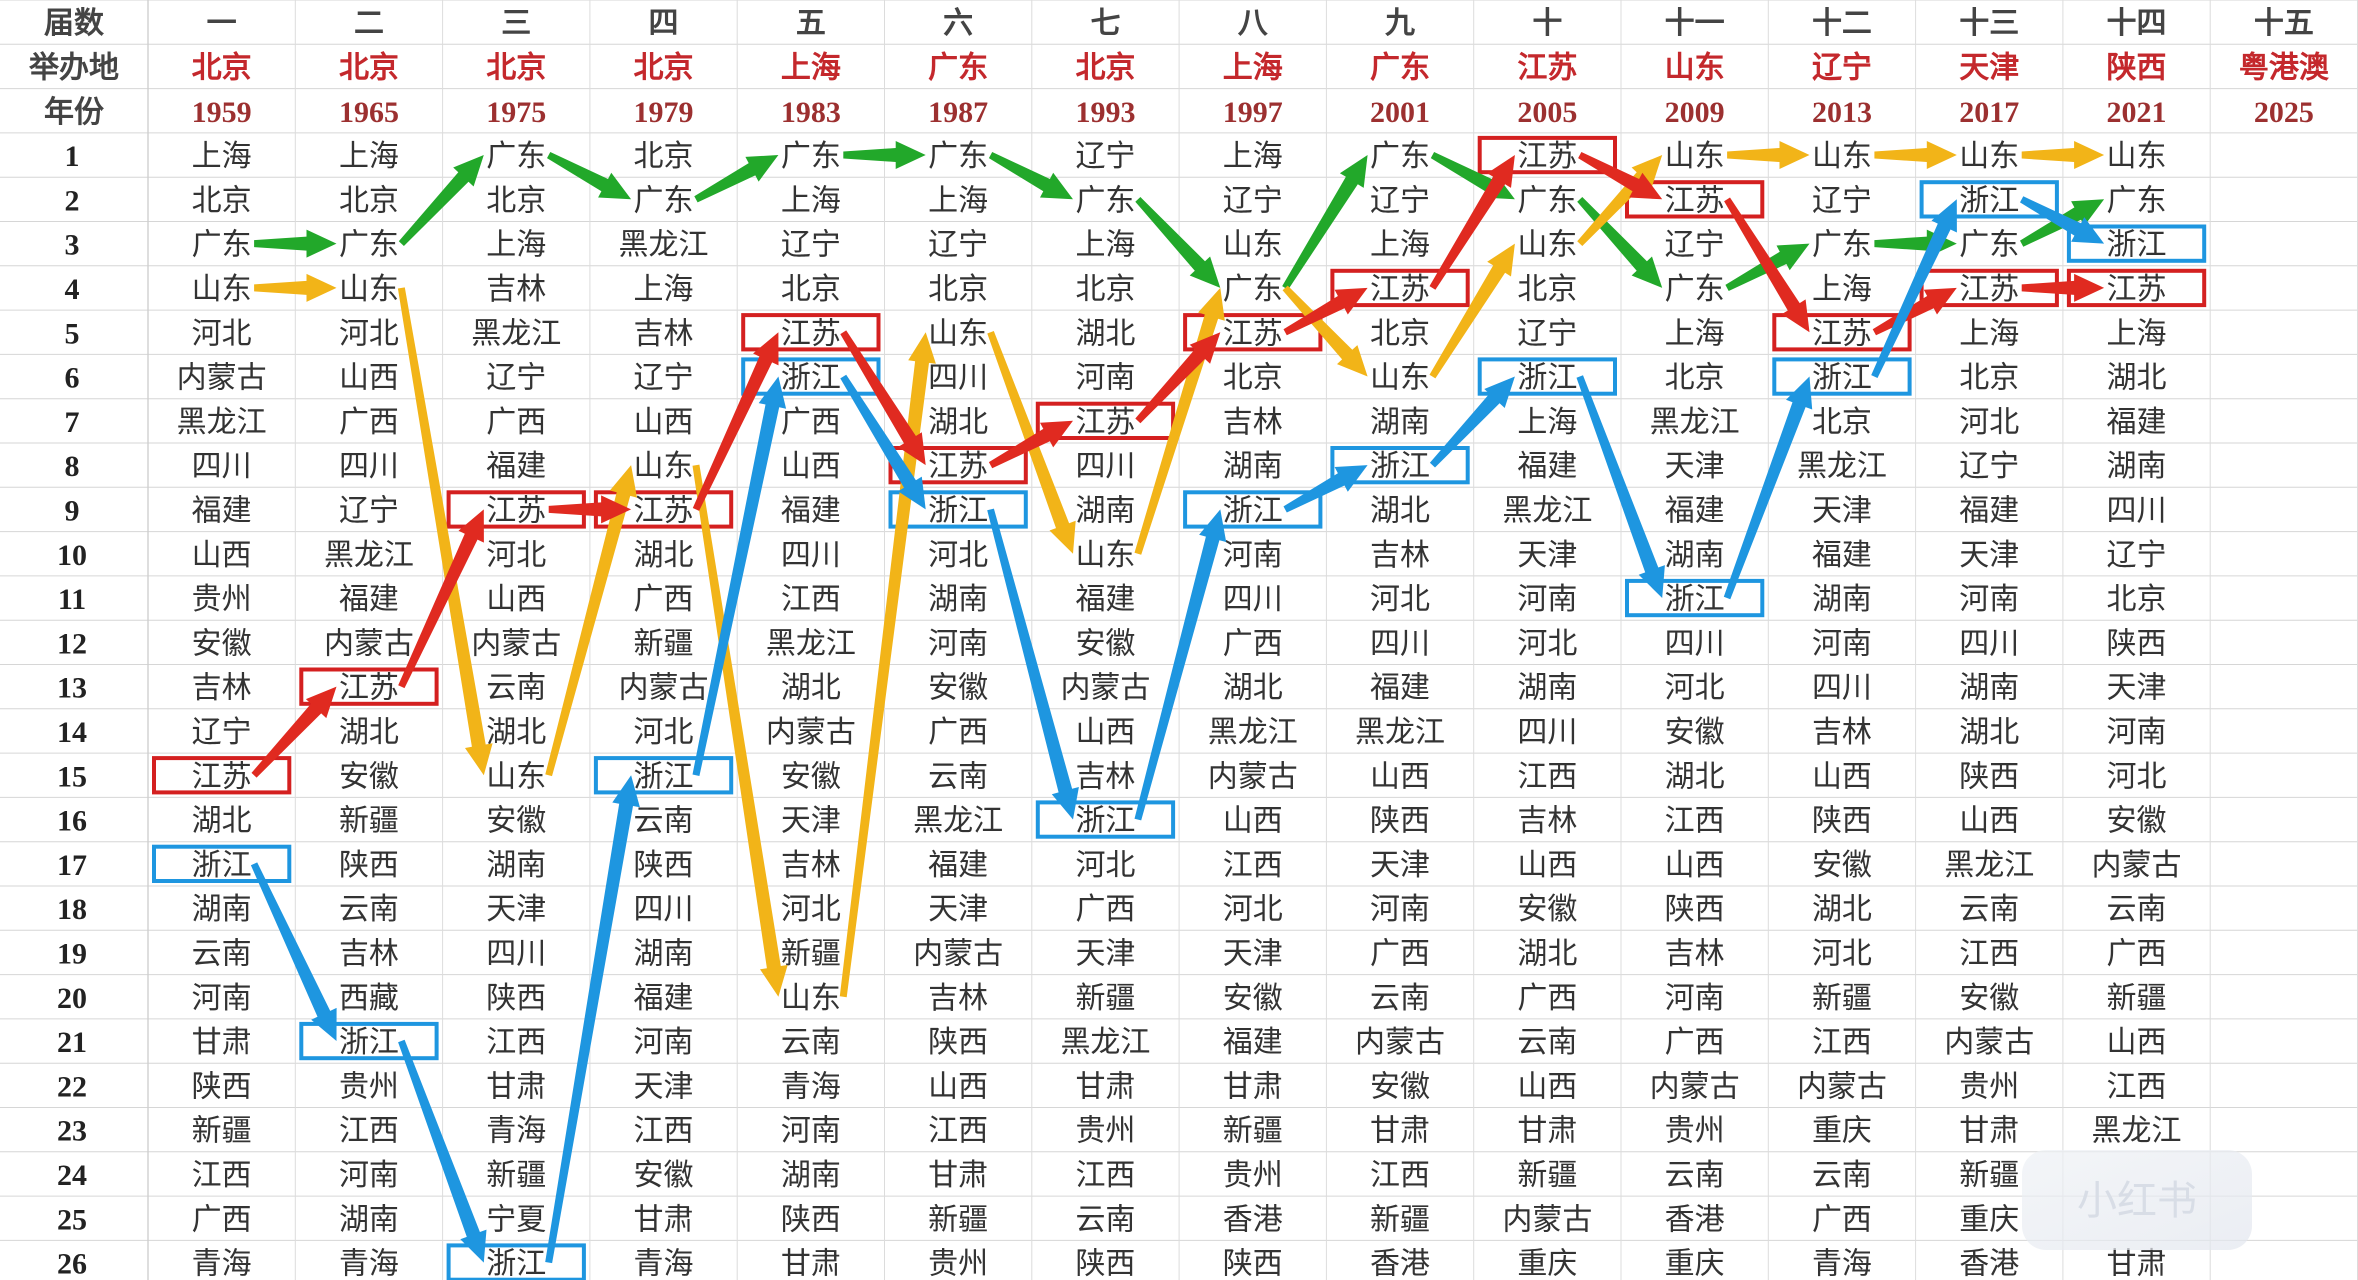 The image size is (2358, 1280). I want to click on header-label-session: 届数, so click(74, 23).